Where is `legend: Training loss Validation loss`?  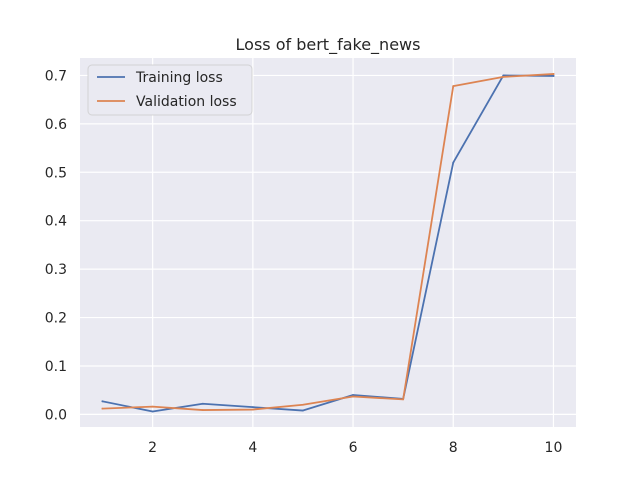 legend: Training loss Validation loss is located at coordinates (170, 90).